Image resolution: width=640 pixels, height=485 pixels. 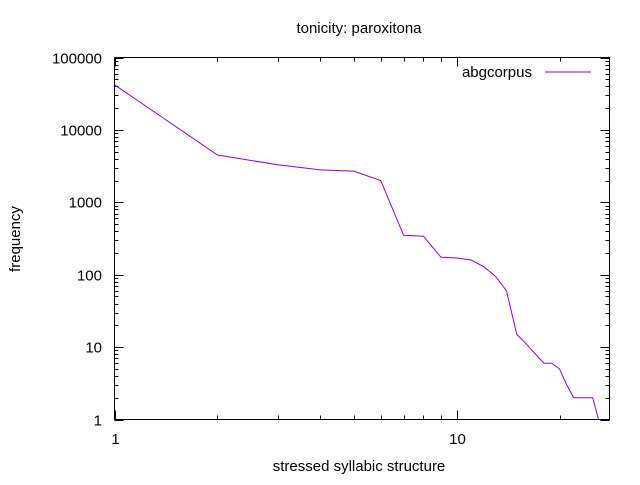 I want to click on x-axis-label: stressed syllabic structure, so click(x=359, y=466).